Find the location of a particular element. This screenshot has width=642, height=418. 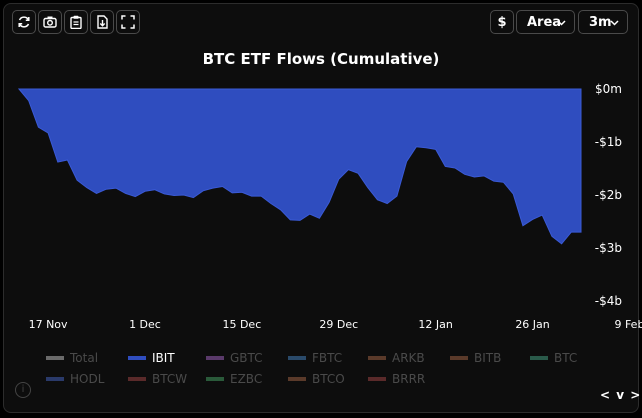

legend-label: BTCO is located at coordinates (328, 379).